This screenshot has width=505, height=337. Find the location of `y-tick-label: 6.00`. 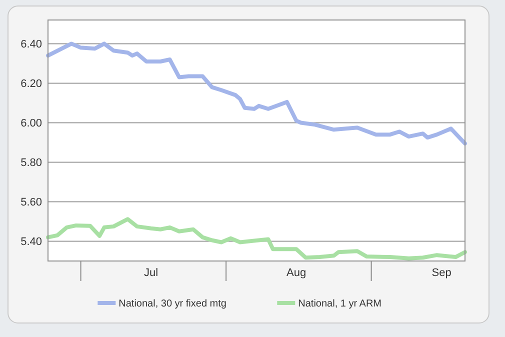

y-tick-label: 6.00 is located at coordinates (31, 124).